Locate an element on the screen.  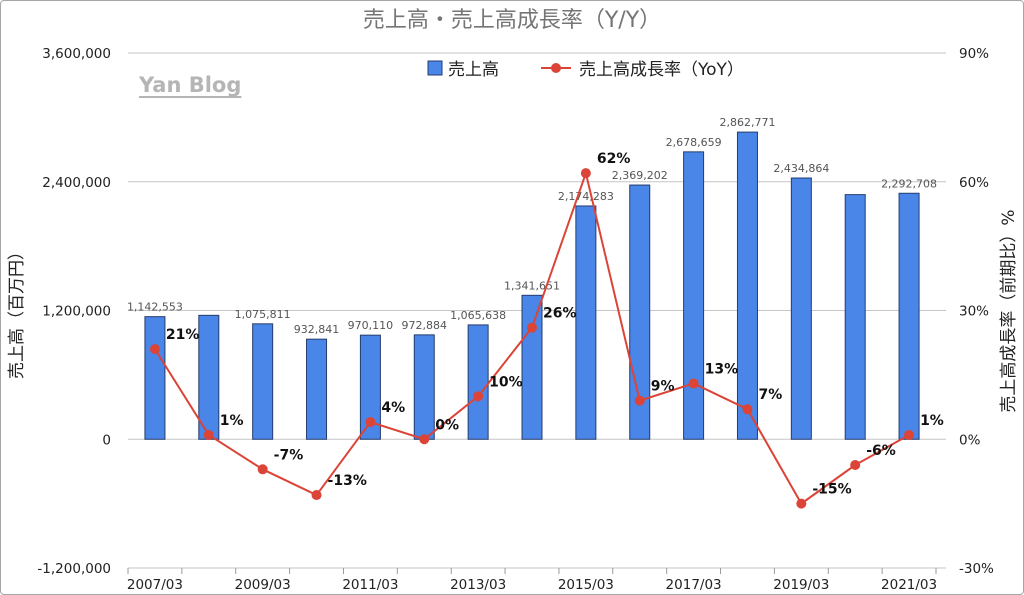
y-tick-label-left: 3,600,000 is located at coordinates (76, 54).